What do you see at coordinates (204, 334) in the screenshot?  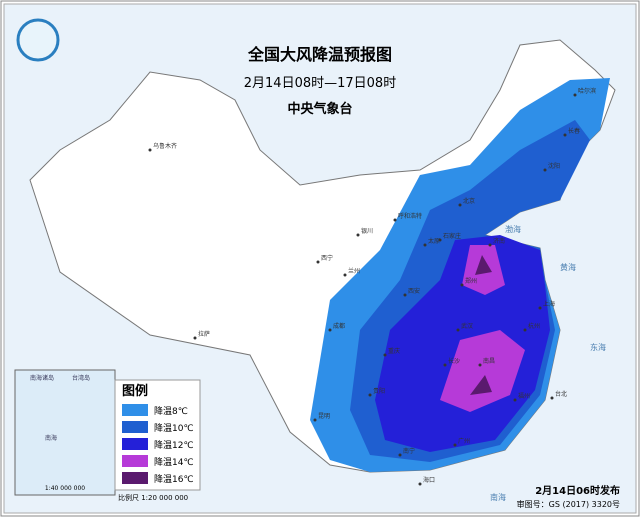 I see `city-label: 拉萨` at bounding box center [204, 334].